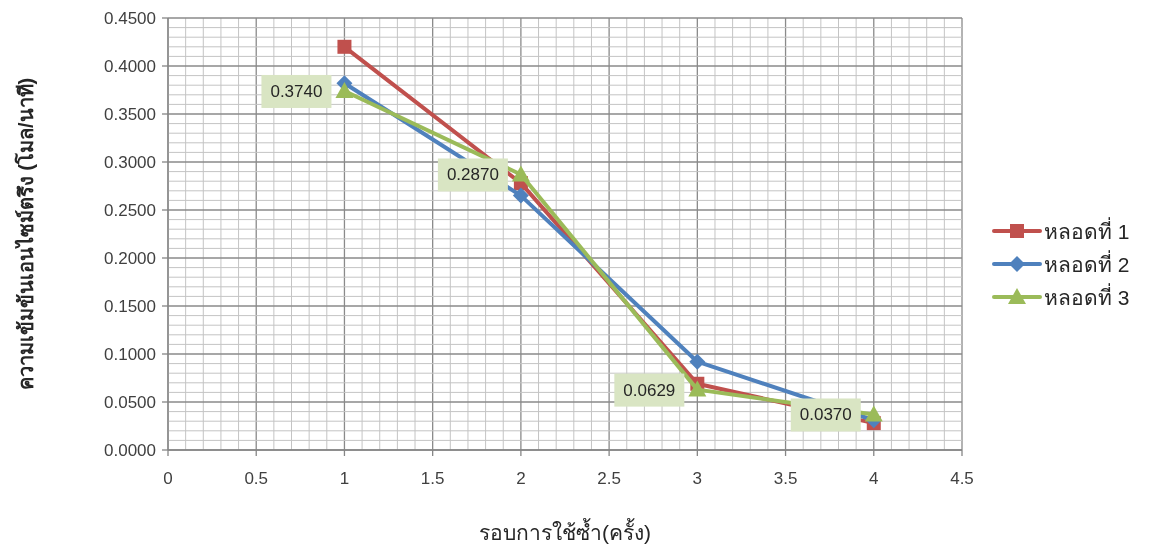 This screenshot has height=554, width=1173. I want to click on y-tick-label: 0.0500, so click(130, 402).